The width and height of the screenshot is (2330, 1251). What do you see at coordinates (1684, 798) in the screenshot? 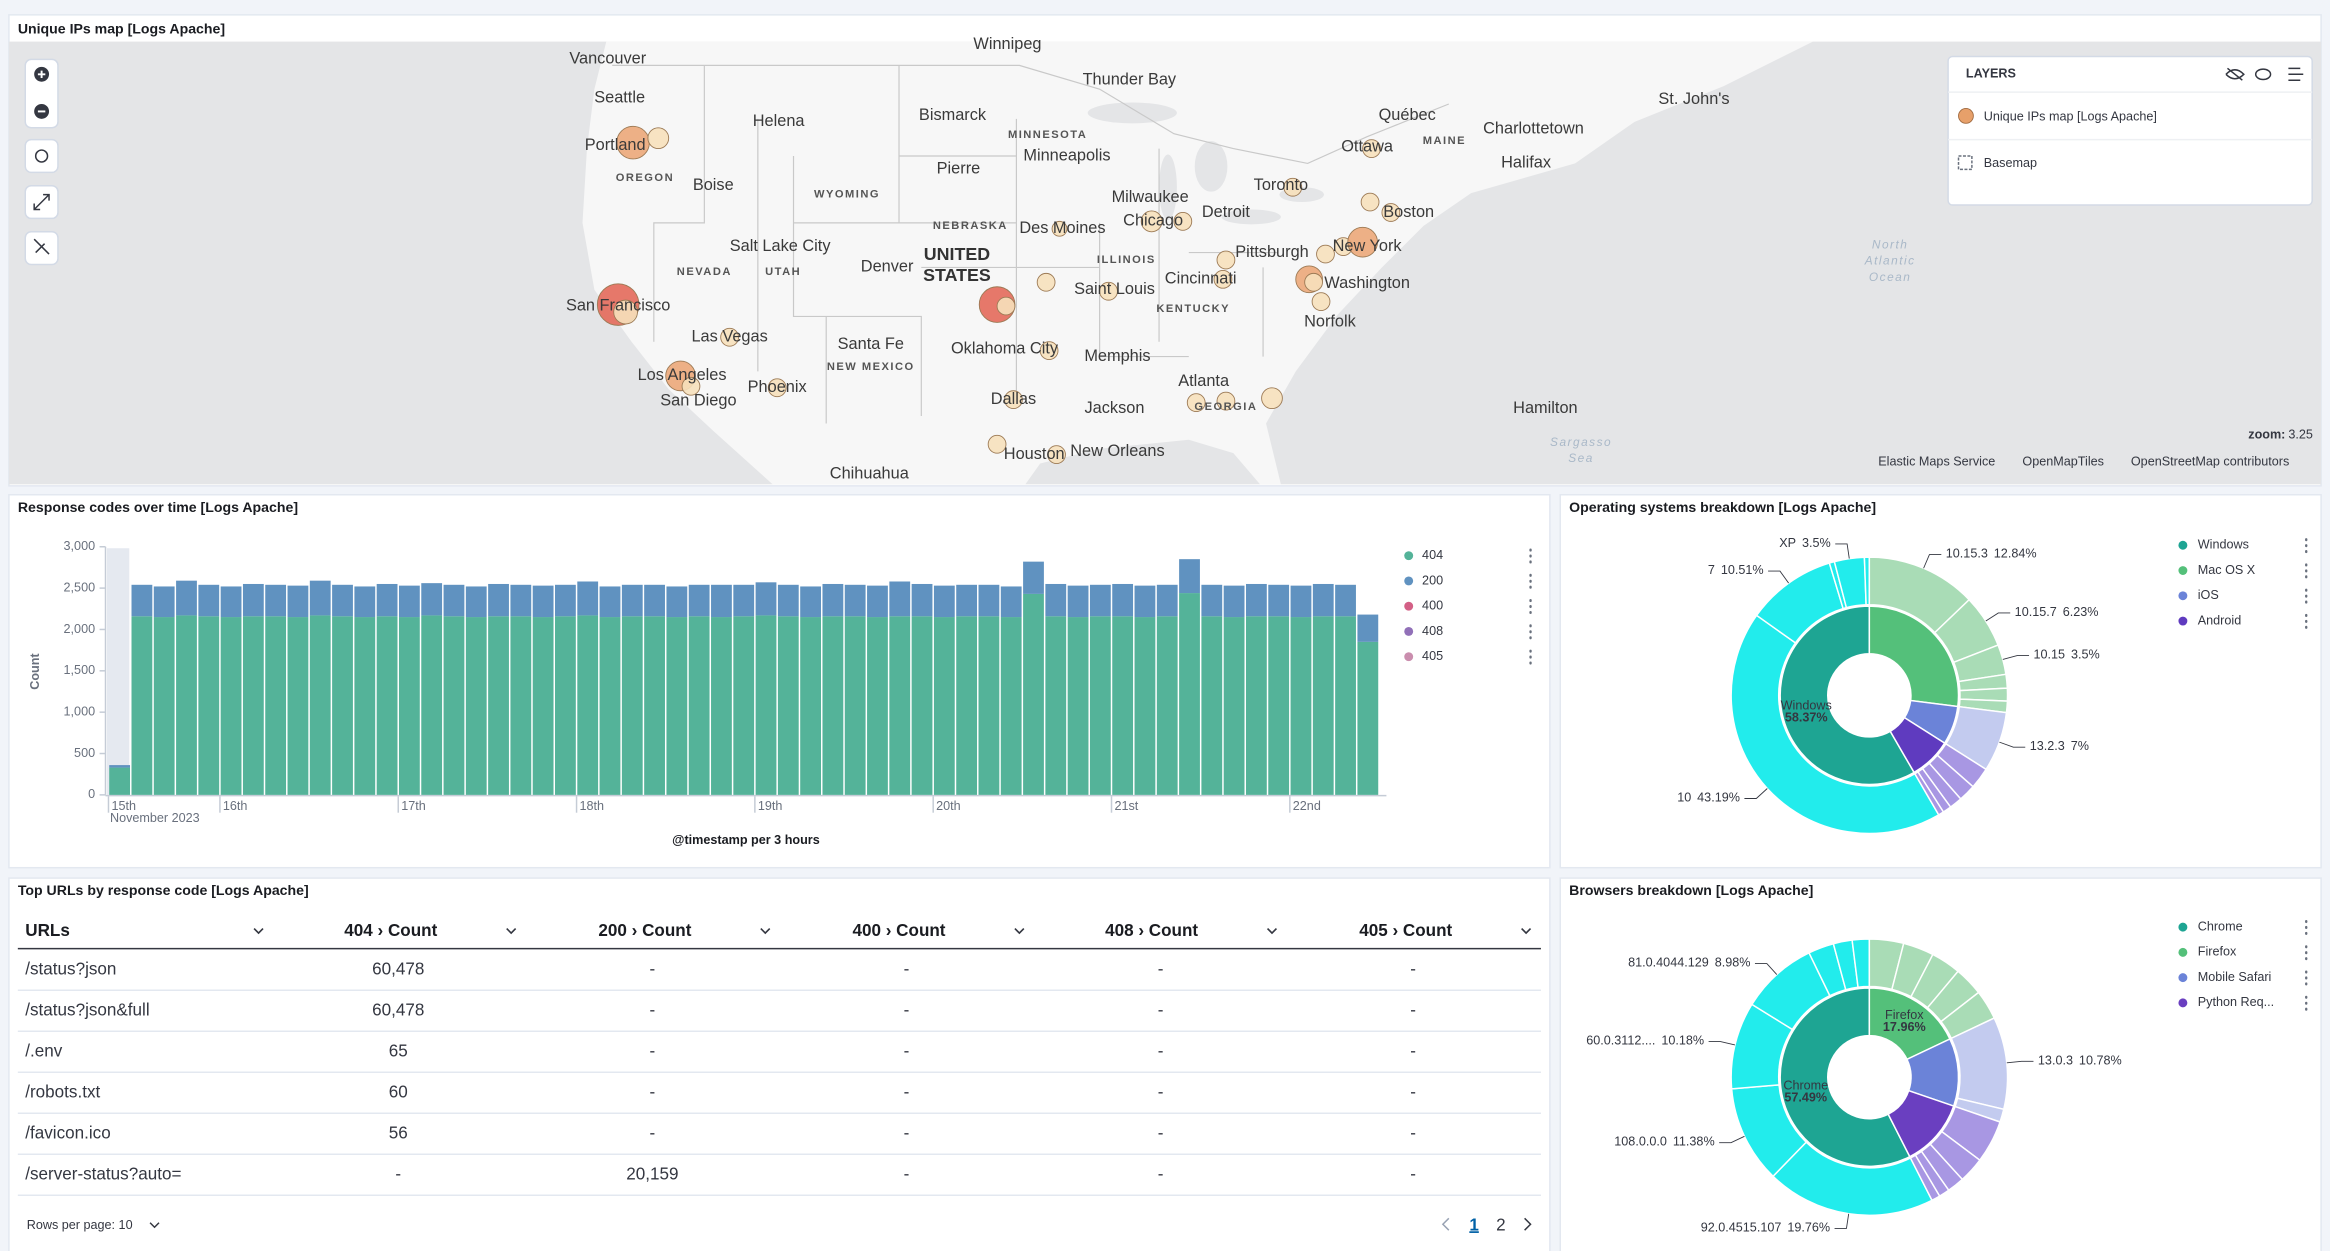
I see `slice-name: 10` at bounding box center [1684, 798].